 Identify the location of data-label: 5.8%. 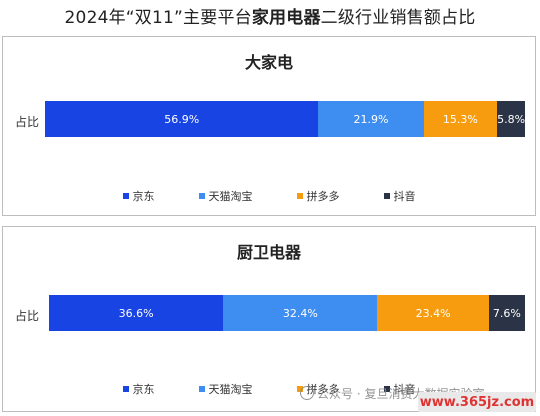
(511, 119).